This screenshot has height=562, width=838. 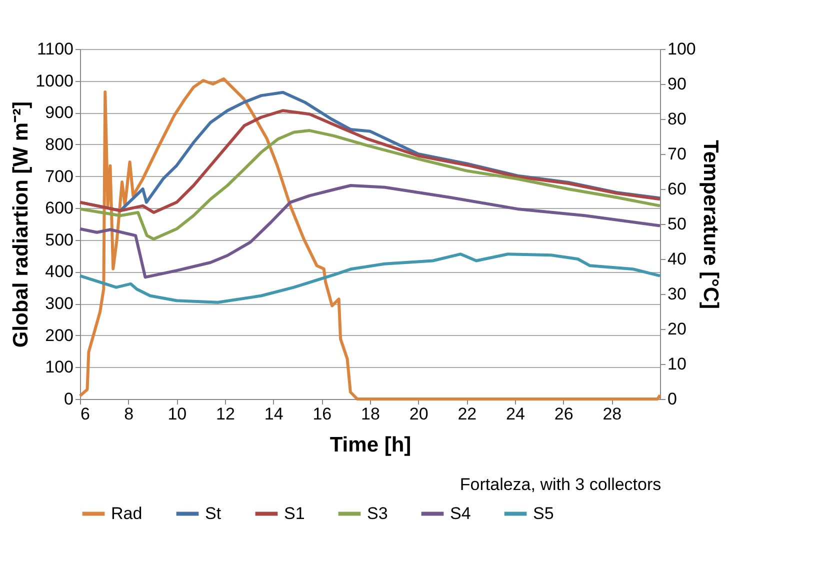 What do you see at coordinates (677, 259) in the screenshot?
I see `y2-tick-label: 40` at bounding box center [677, 259].